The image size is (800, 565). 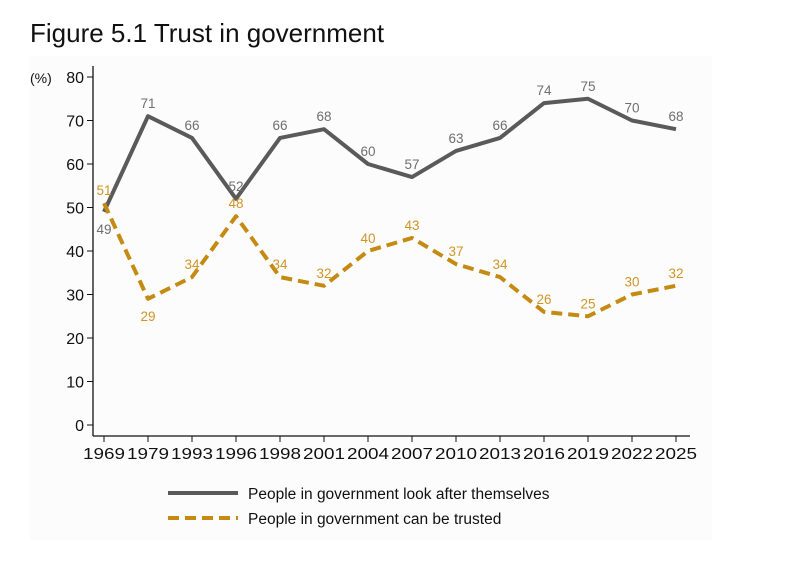 What do you see at coordinates (587, 303) in the screenshot?
I see `data-label: 25` at bounding box center [587, 303].